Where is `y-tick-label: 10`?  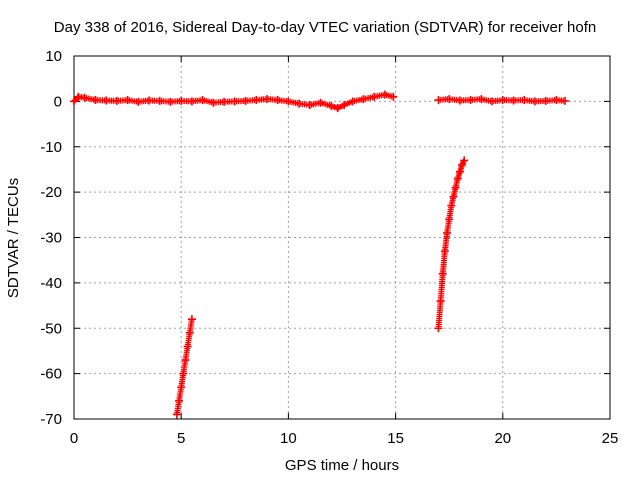
y-tick-label: 10 is located at coordinates (53, 56).